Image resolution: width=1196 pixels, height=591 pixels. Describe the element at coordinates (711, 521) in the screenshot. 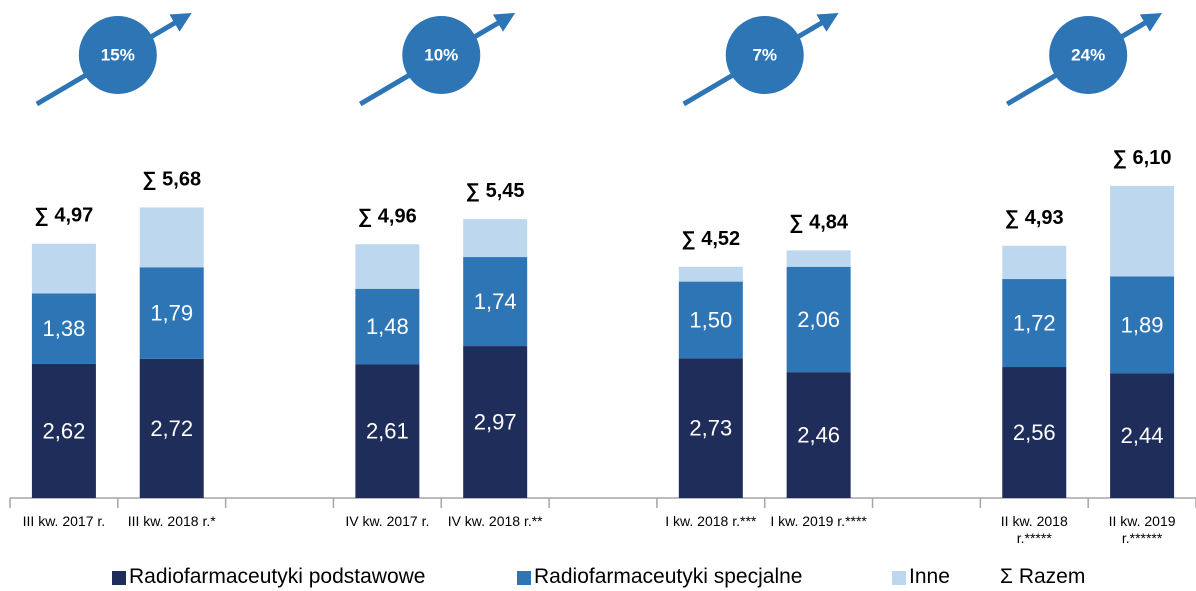

I see `x-tick-label: I kw. 2018 r.***` at that location.